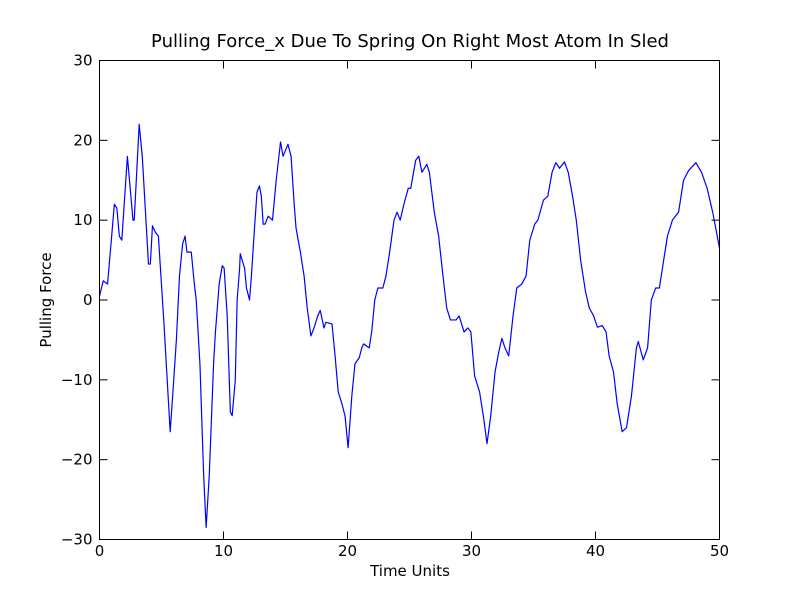 This screenshot has width=800, height=600. Describe the element at coordinates (82, 61) in the screenshot. I see `y-tick-label: 30` at that location.